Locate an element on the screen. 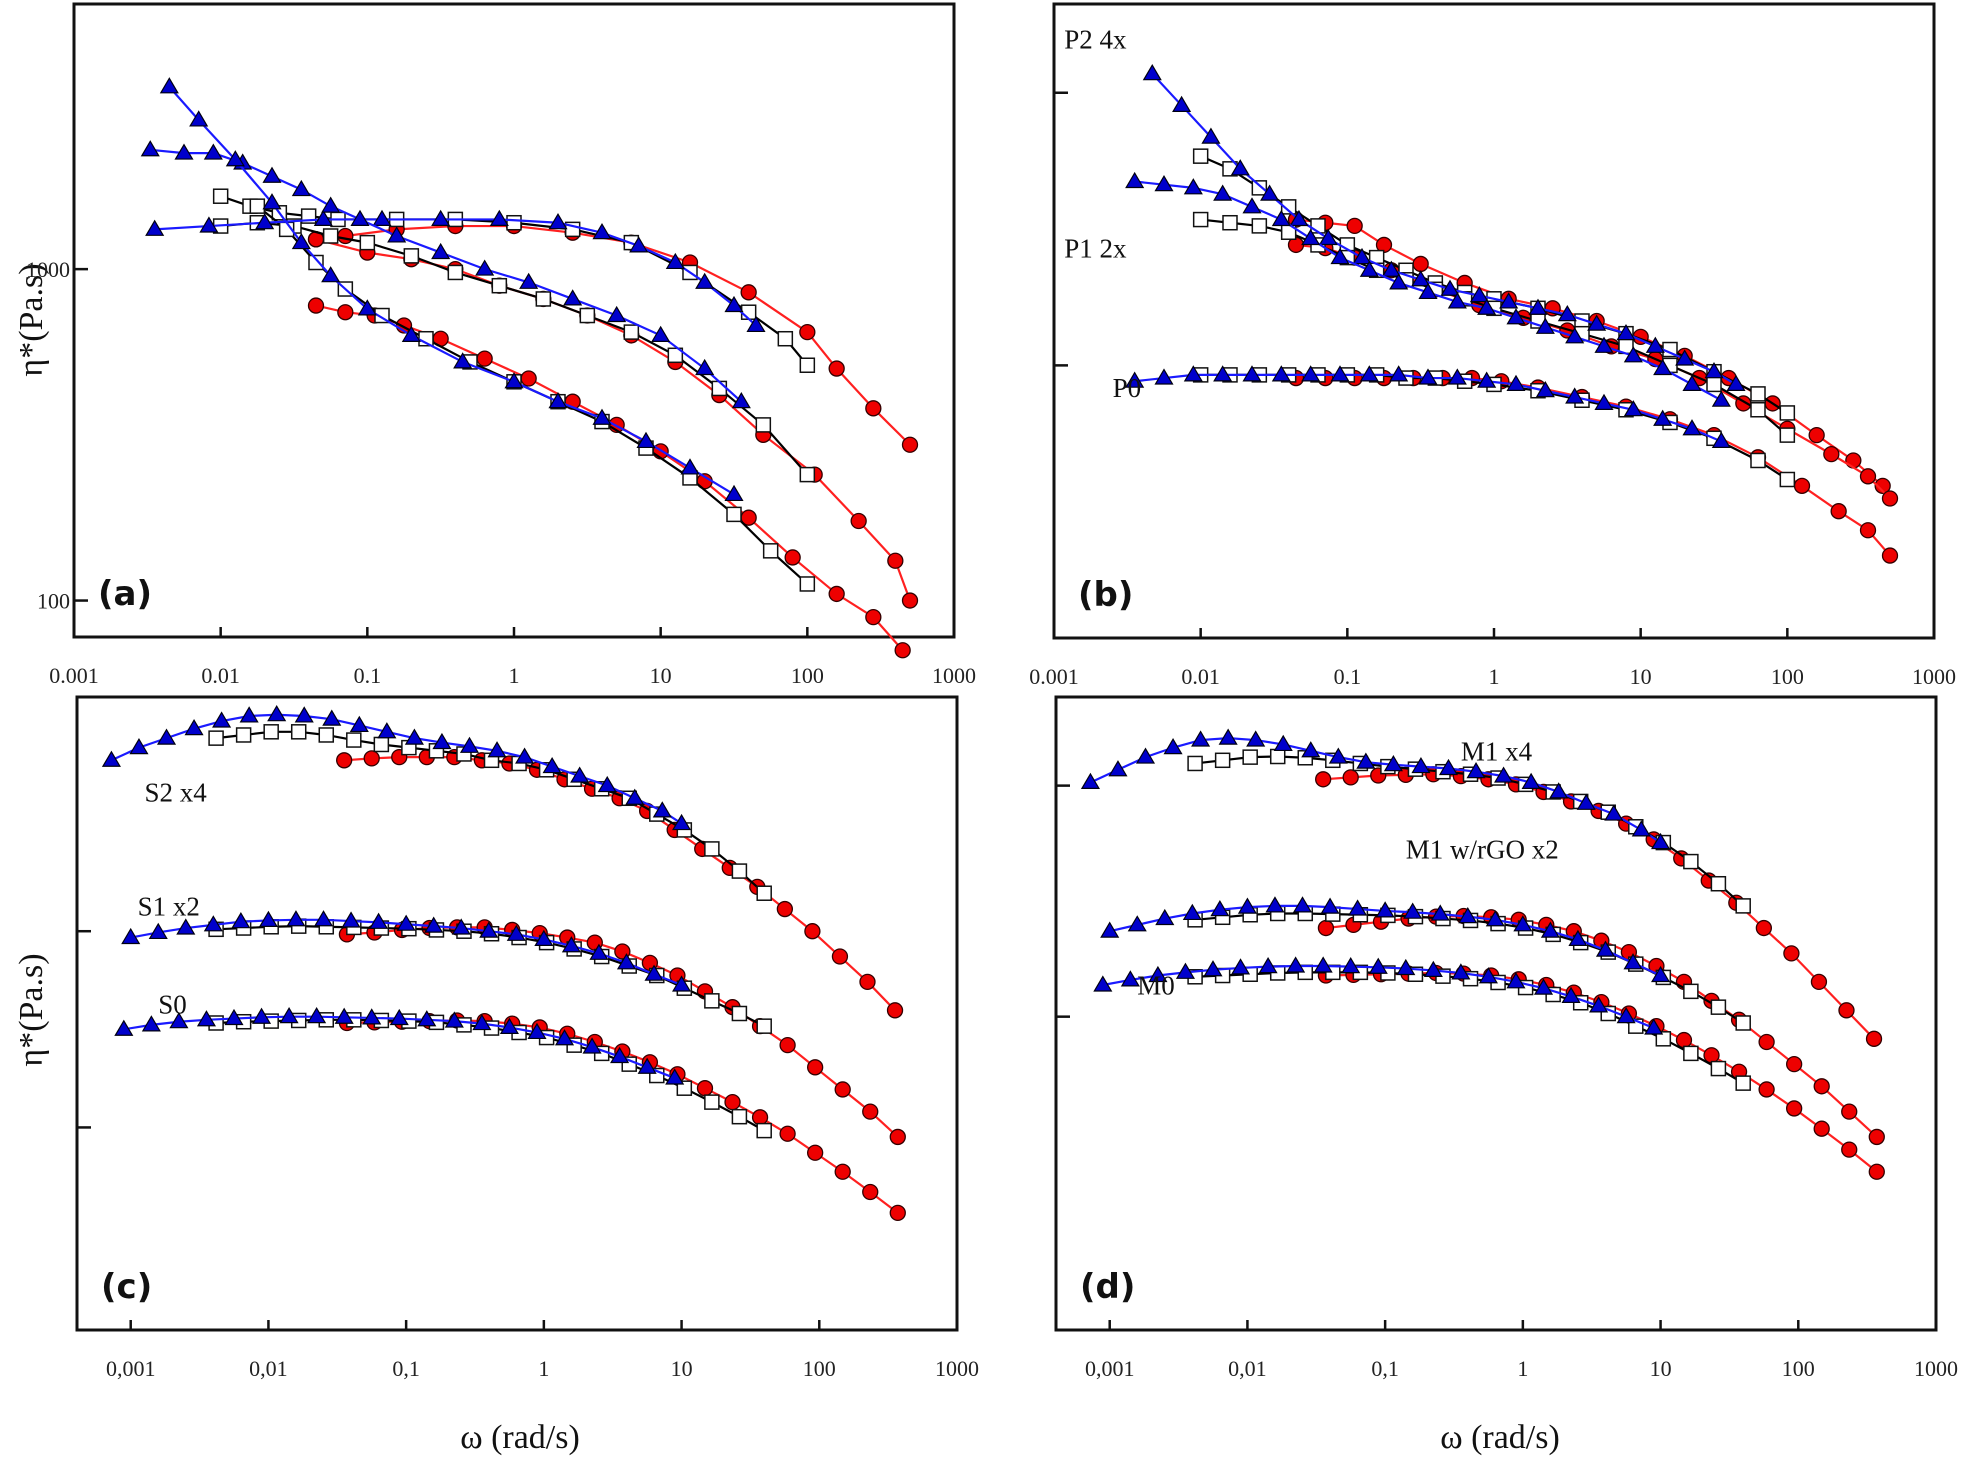 The width and height of the screenshot is (1969, 1460). series-S0-circle is located at coordinates (622, 1117).